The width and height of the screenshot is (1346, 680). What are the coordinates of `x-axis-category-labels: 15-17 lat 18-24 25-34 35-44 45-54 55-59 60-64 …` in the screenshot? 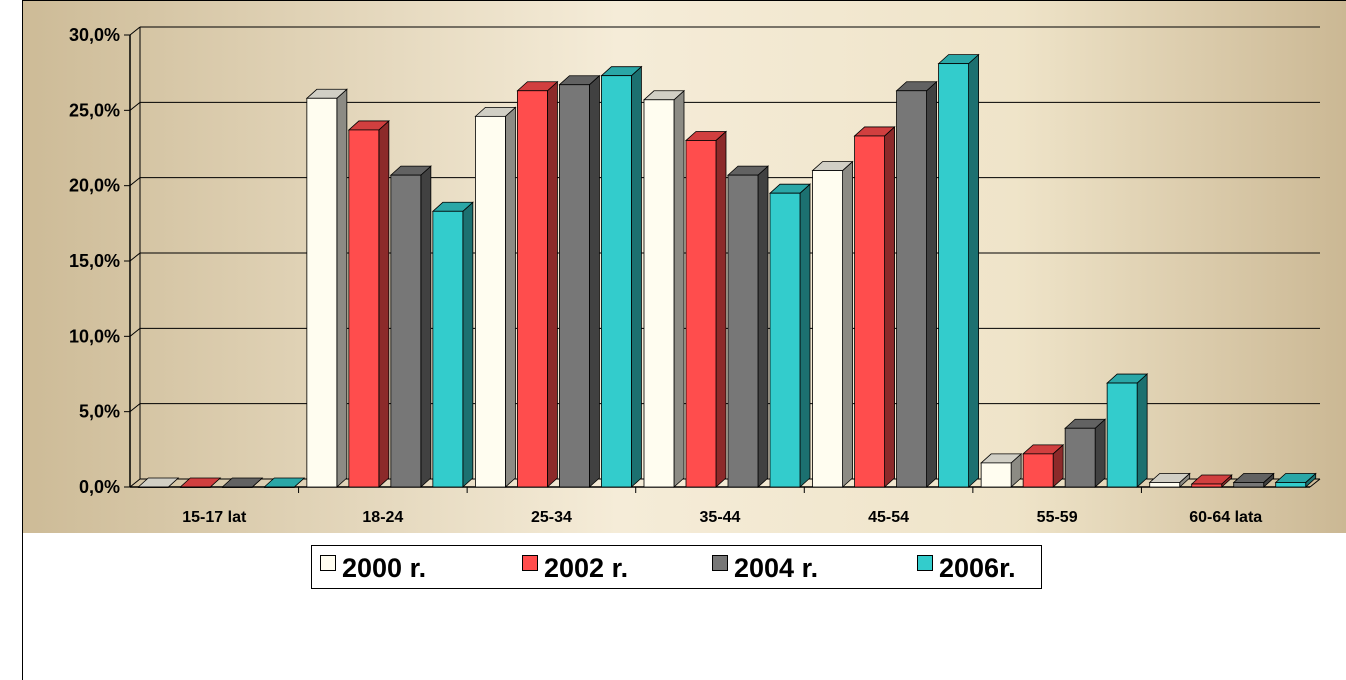 It's located at (722, 517).